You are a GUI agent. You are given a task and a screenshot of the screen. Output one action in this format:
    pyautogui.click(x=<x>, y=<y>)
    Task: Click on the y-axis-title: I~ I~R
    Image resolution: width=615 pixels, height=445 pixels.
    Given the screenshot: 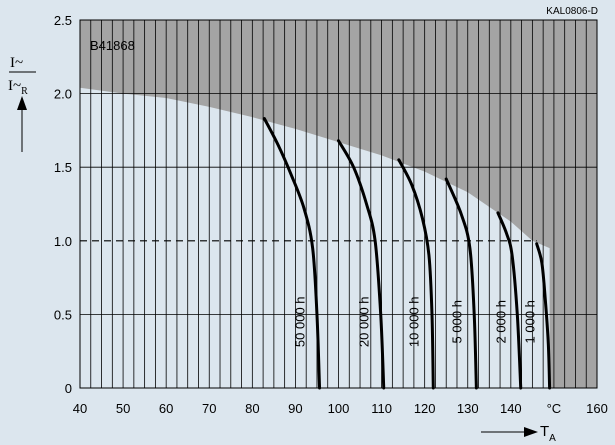 What is the action you would take?
    pyautogui.click(x=22, y=103)
    